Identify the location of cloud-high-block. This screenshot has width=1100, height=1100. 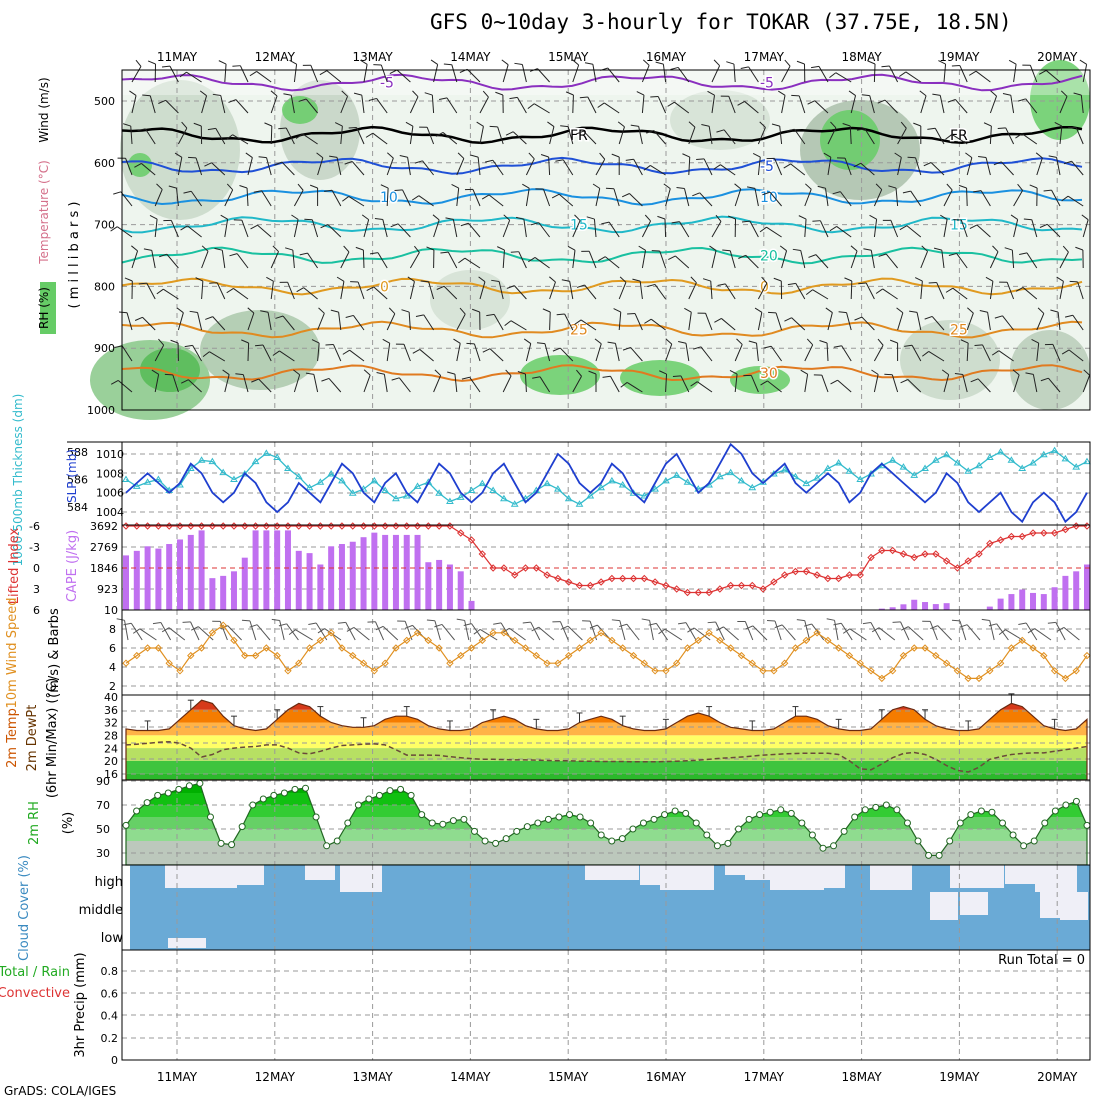
(620, 871).